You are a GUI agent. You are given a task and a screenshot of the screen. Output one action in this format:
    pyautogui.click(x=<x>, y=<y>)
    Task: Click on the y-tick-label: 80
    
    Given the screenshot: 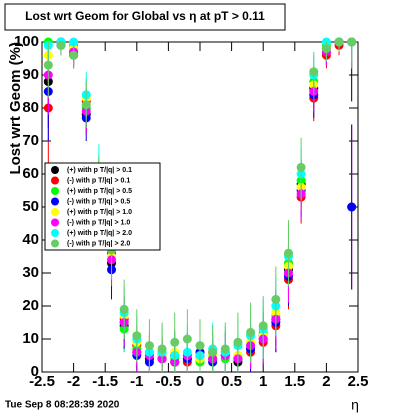 What is the action you would take?
    pyautogui.click(x=30, y=107)
    